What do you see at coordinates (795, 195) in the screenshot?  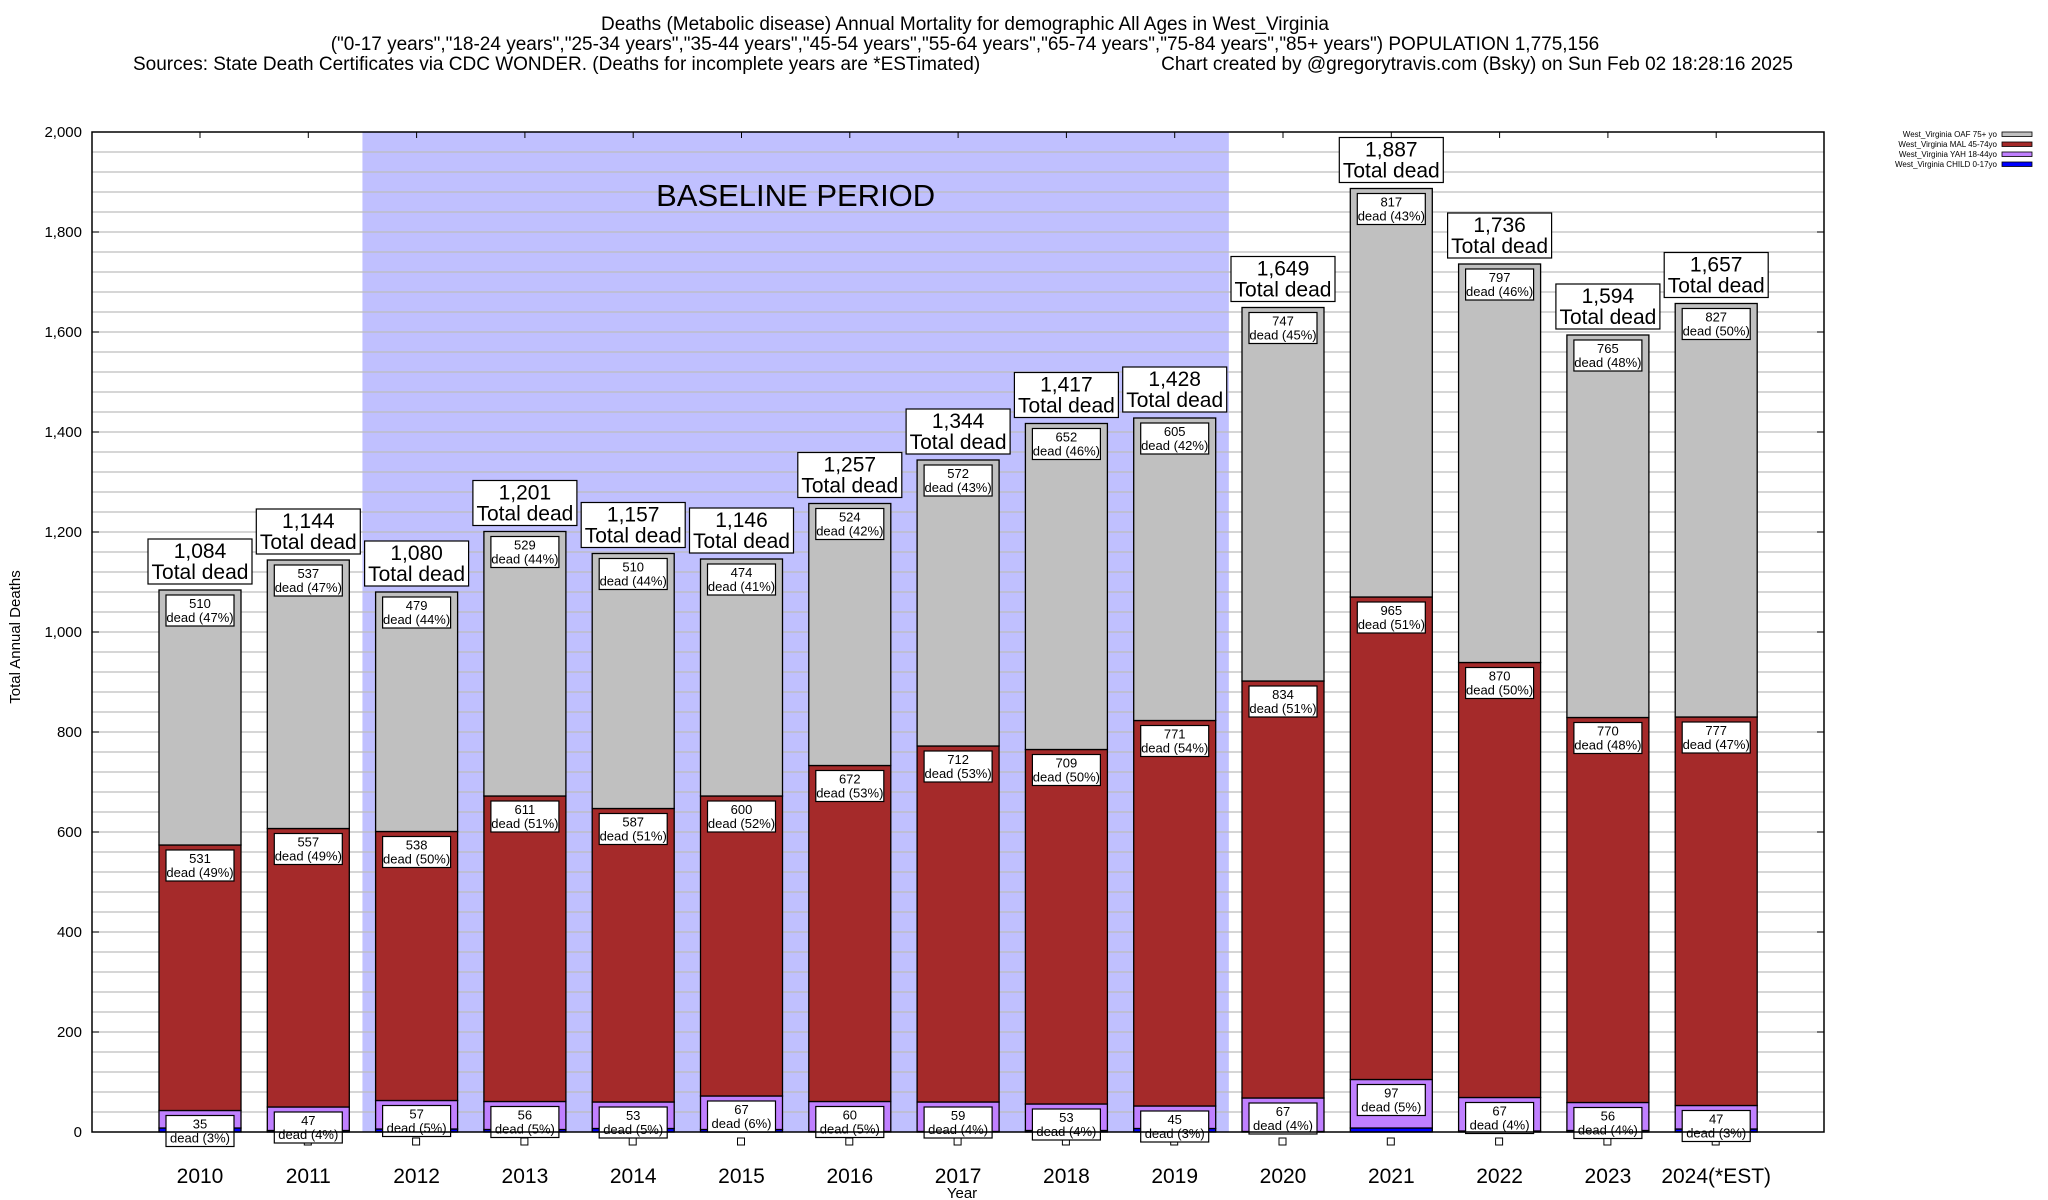 I see `baseline-period-label: BASELINE PERIOD` at bounding box center [795, 195].